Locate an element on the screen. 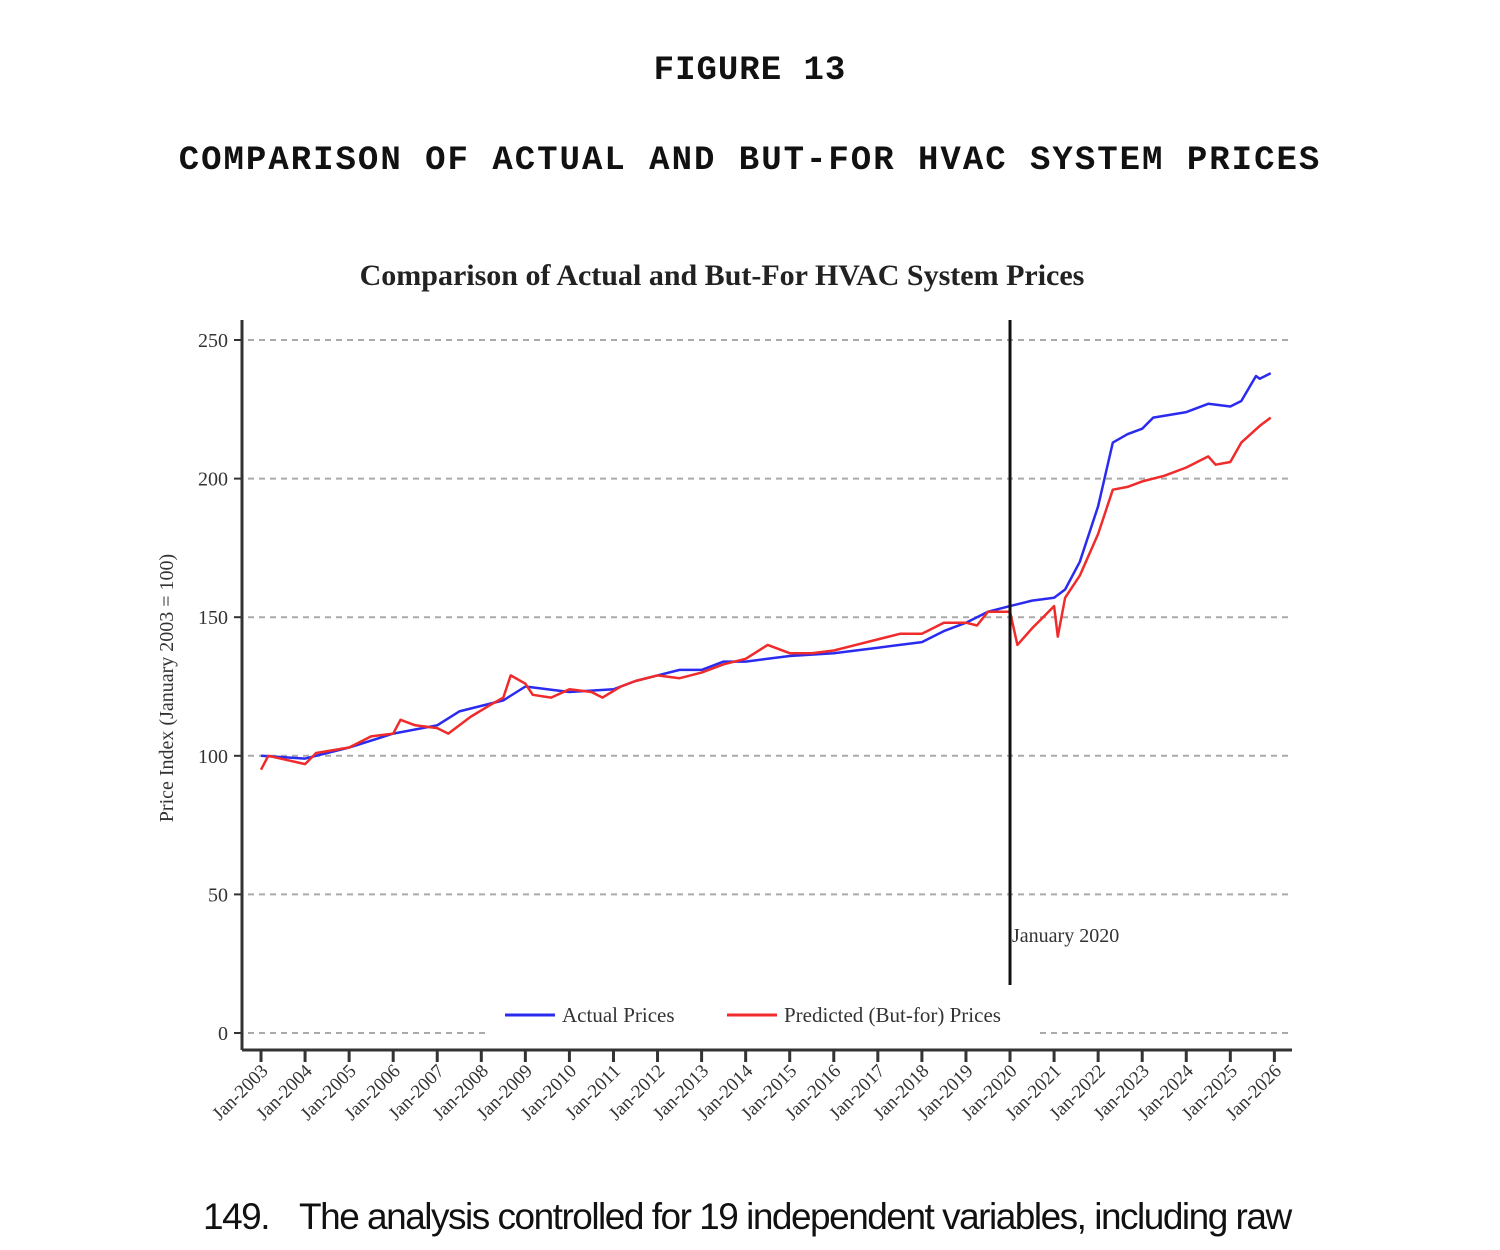 Image resolution: width=1500 pixels, height=1250 pixels. january-2020-annotation: January 2020 is located at coordinates (1065, 936).